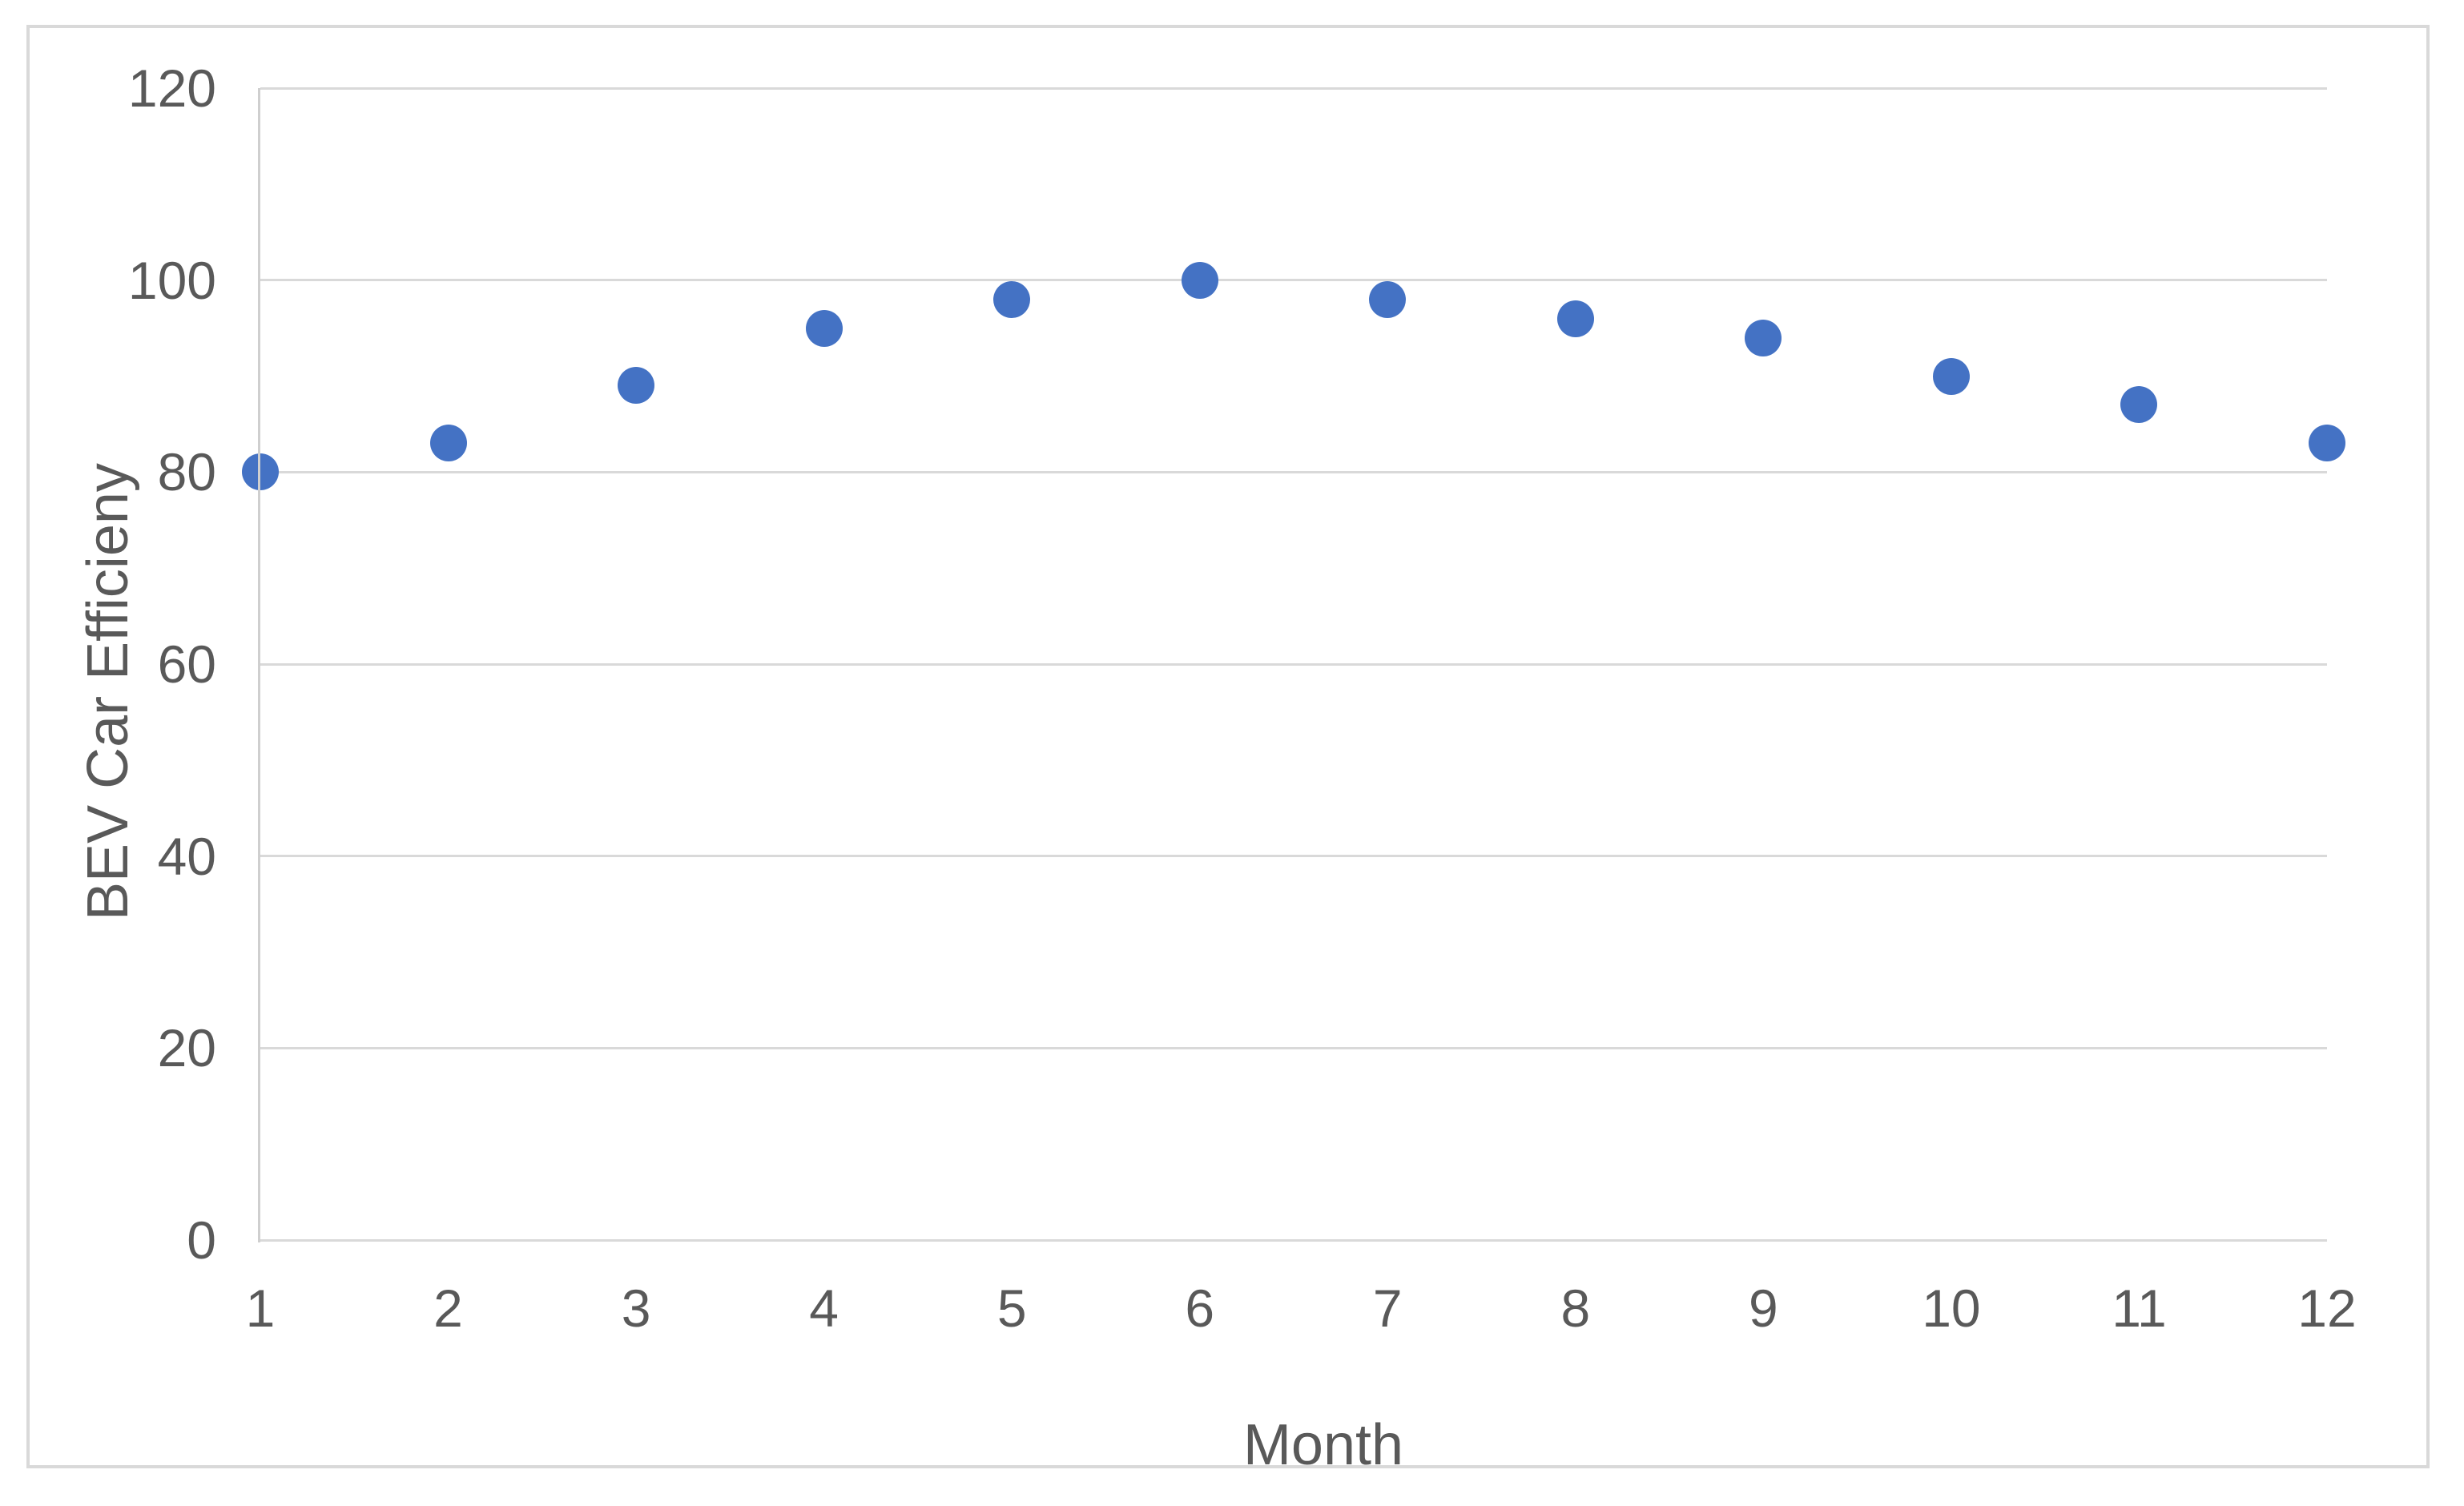  What do you see at coordinates (2327, 1308) in the screenshot?
I see `x-tick-label-12: 12` at bounding box center [2327, 1308].